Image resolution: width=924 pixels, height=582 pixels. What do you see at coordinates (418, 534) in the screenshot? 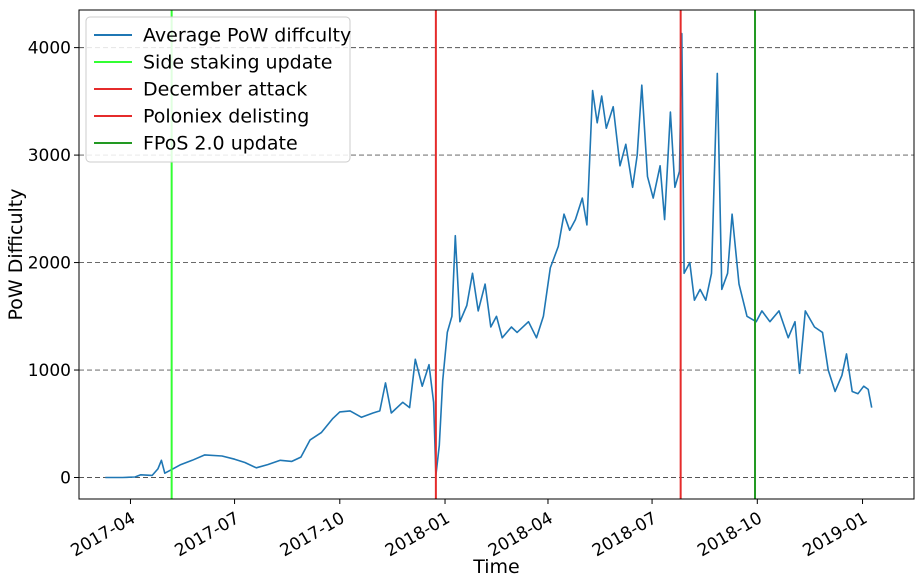
I see `x-tick-label: 2018-01` at bounding box center [418, 534].